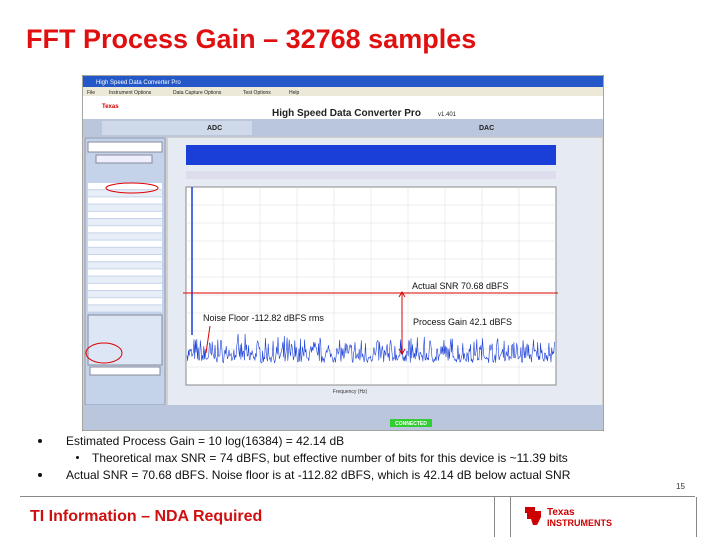 This screenshot has width=720, height=542. What do you see at coordinates (77, 457) in the screenshot?
I see `sub-bullet-marker` at bounding box center [77, 457].